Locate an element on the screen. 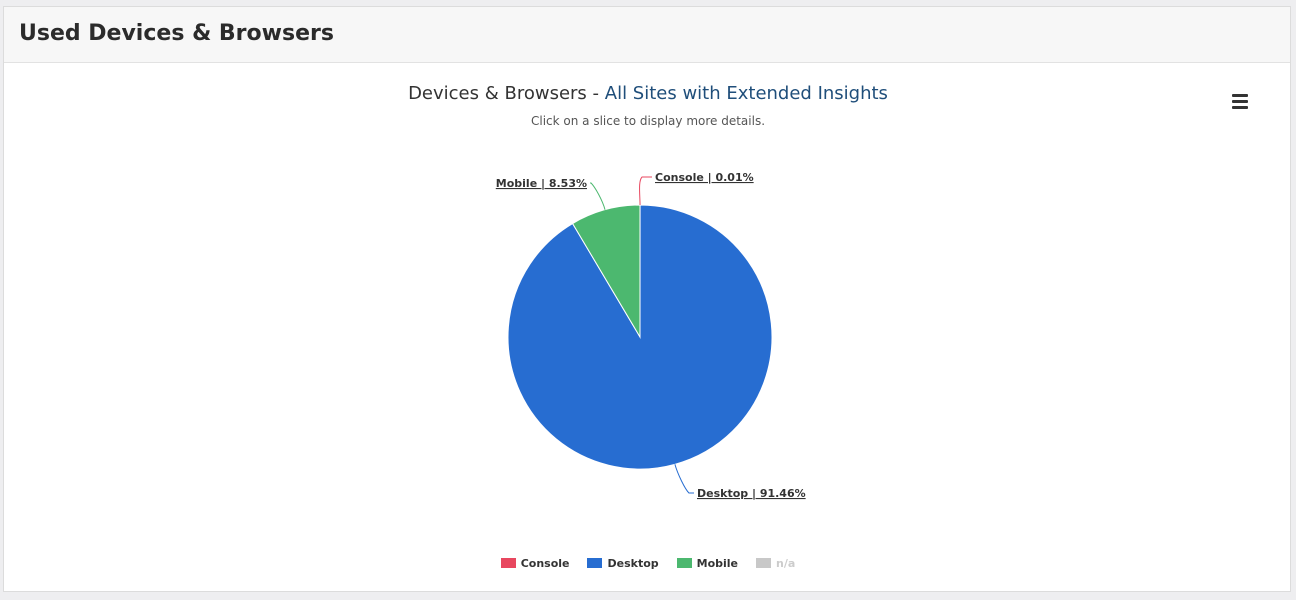 This screenshot has width=1296, height=600. chart-title-accent: All Sites with Extended Insights is located at coordinates (746, 93).